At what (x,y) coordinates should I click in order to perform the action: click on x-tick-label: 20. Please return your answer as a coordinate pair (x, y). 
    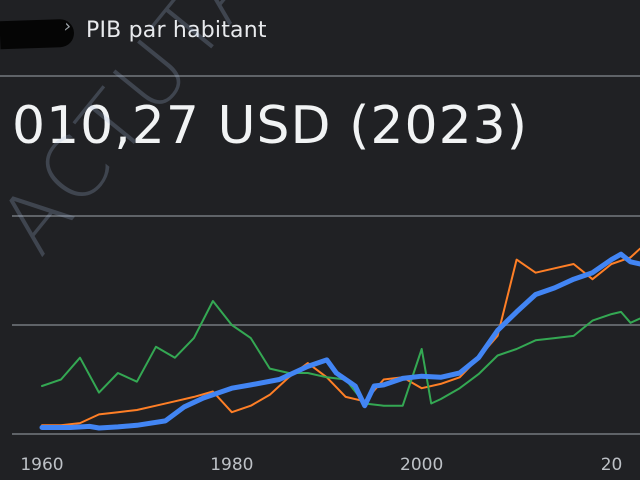
    Looking at the image, I should click on (612, 465).